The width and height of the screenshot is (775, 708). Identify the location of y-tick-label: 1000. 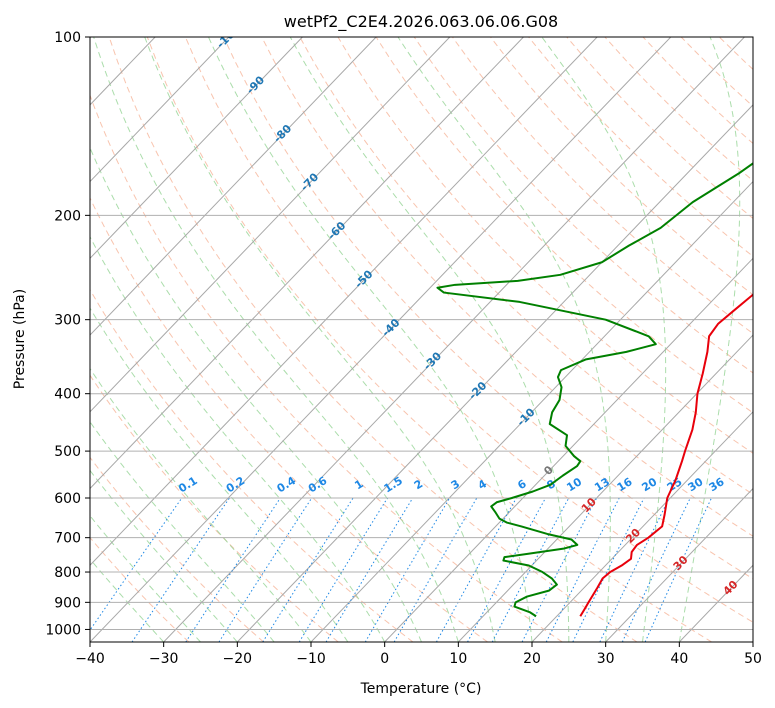
(63, 630).